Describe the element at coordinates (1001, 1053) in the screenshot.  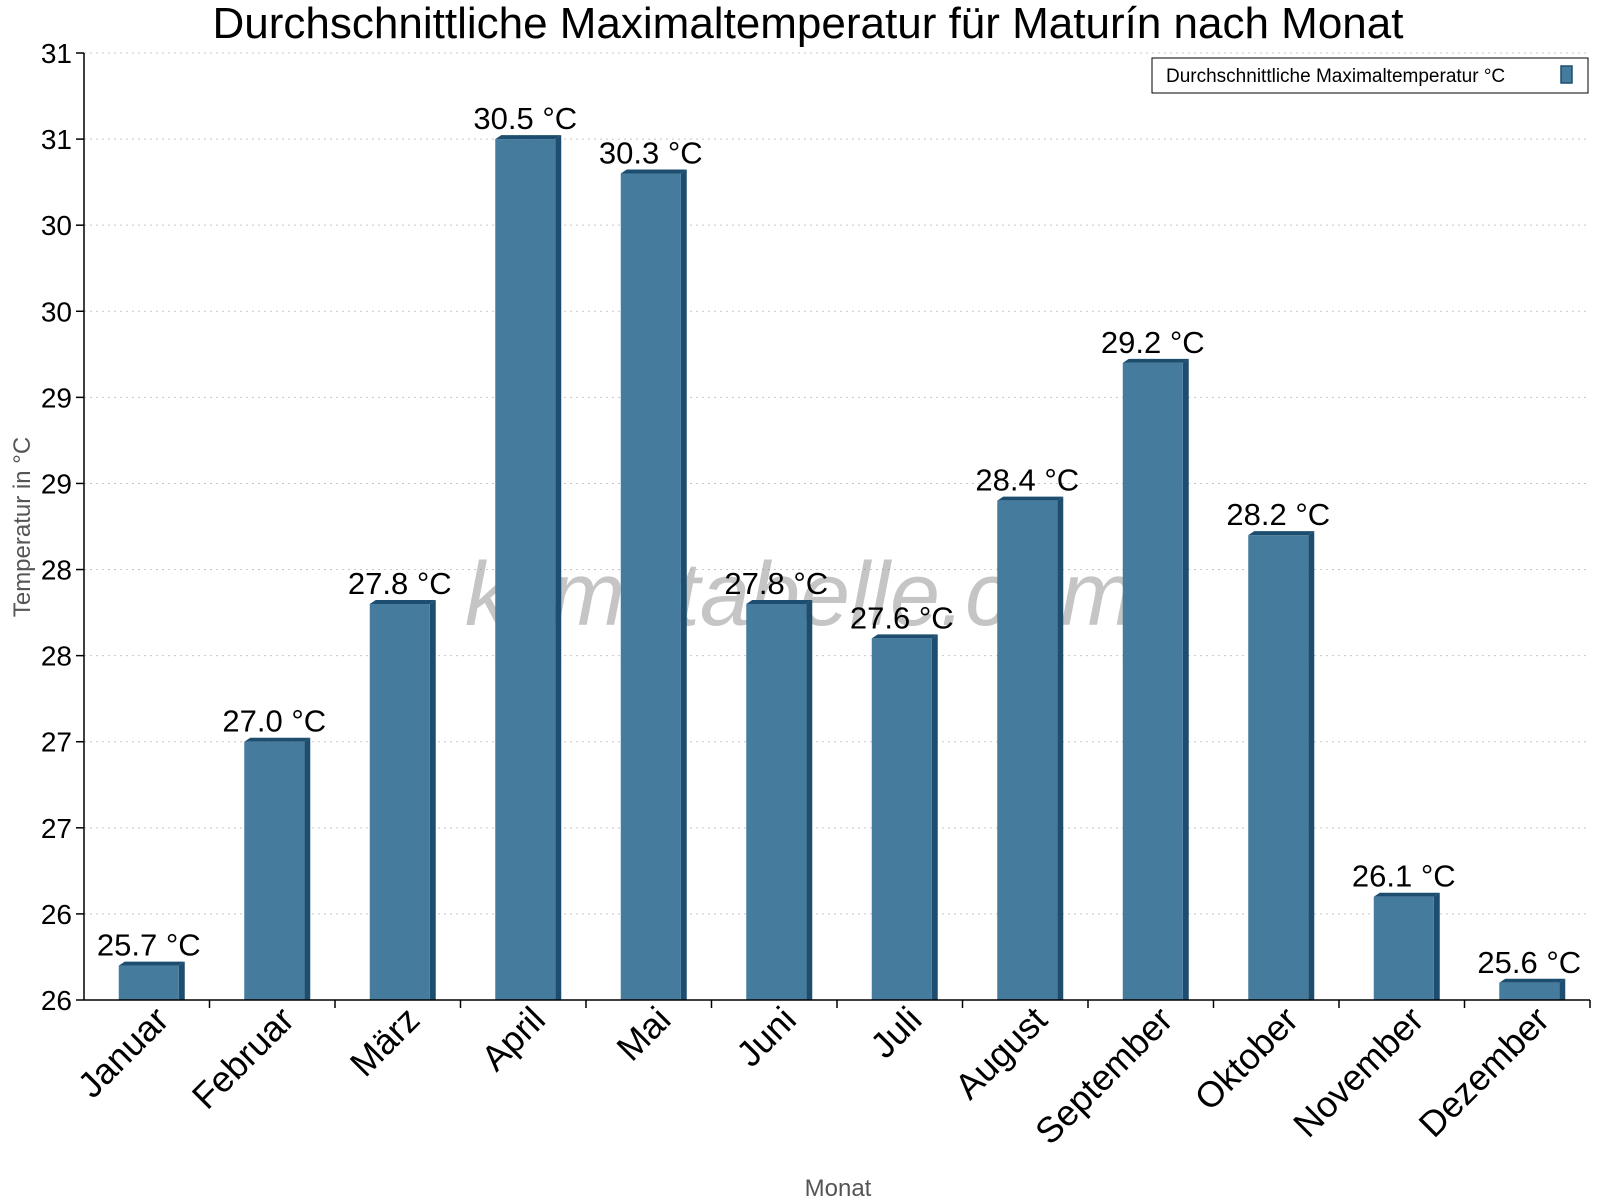
I see `x-tick-label: August` at that location.